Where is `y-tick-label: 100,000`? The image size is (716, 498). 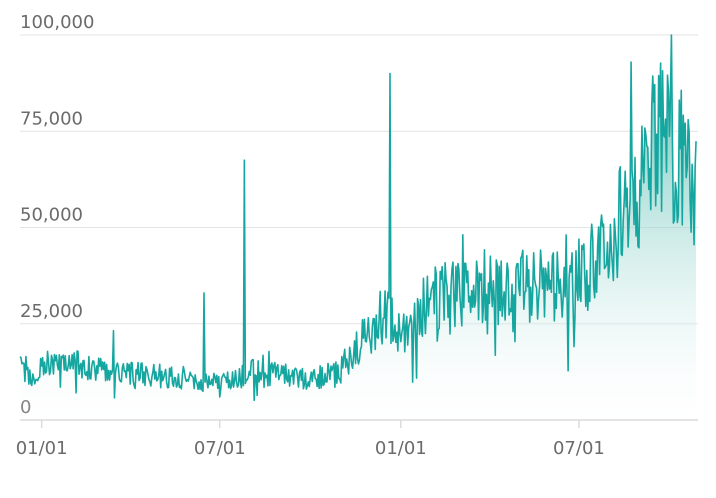
y-tick-label: 100,000 is located at coordinates (57, 22).